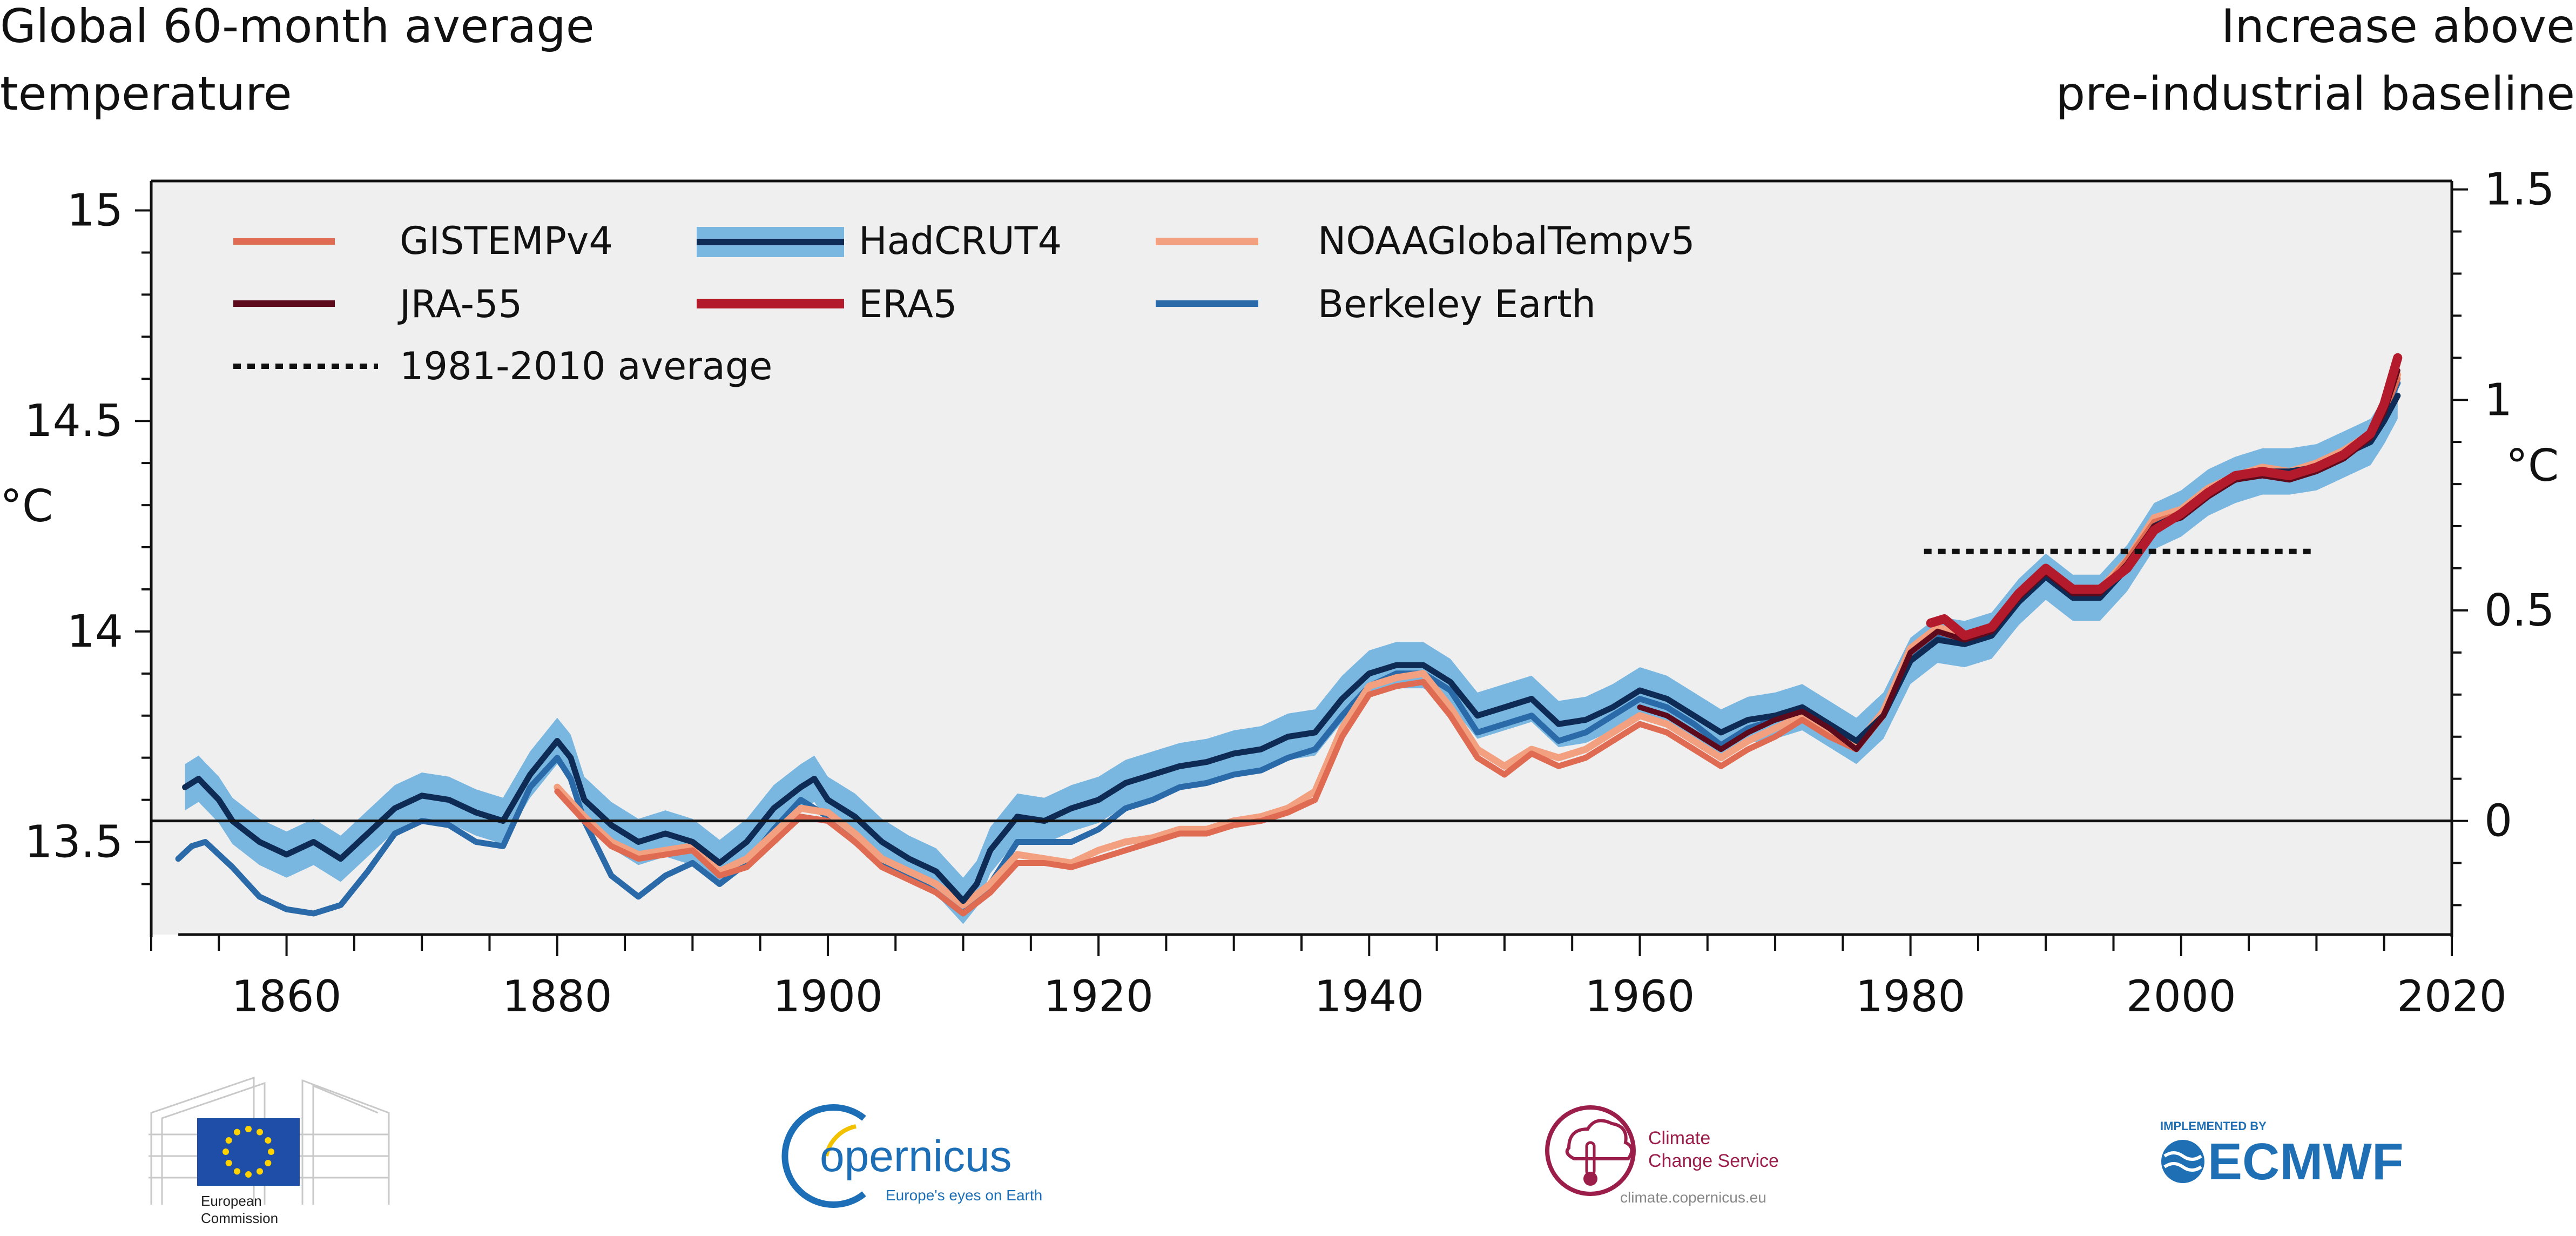 The image size is (2576, 1236). What do you see at coordinates (73, 421) in the screenshot?
I see `y-tick-label-left: 14.5` at bounding box center [73, 421].